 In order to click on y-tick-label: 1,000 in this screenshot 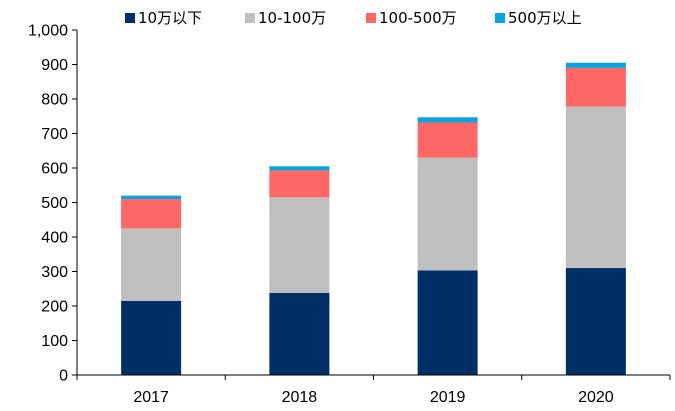, I will do `click(48, 31)`.